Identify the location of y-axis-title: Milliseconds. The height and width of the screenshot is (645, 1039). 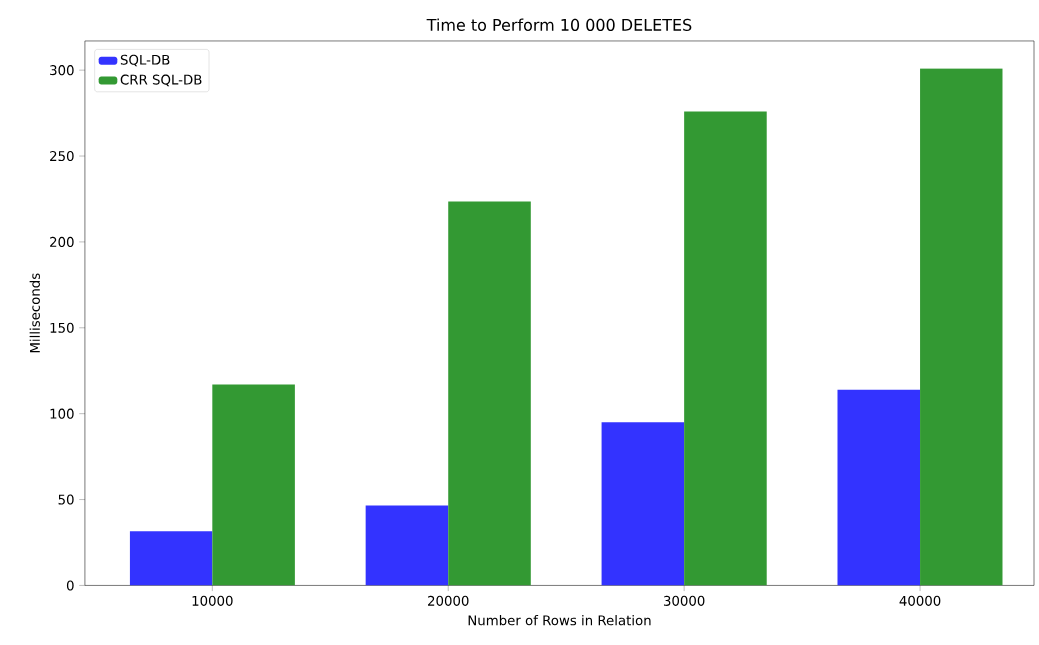
(34, 313).